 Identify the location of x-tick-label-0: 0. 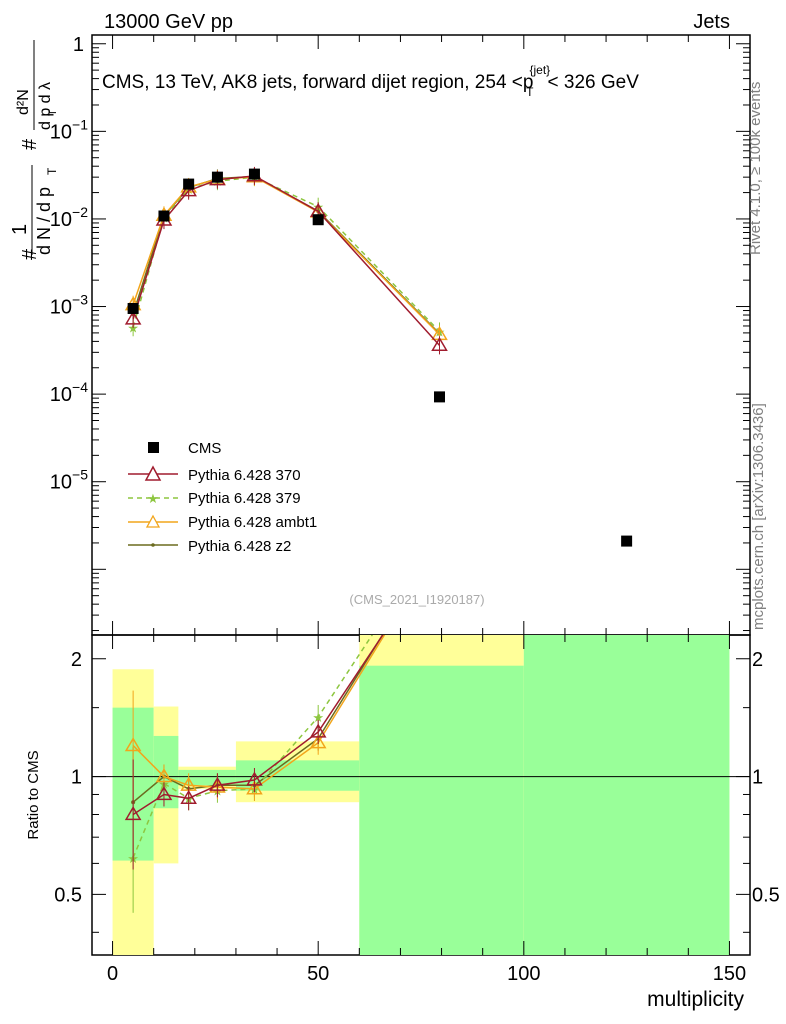
(112, 974).